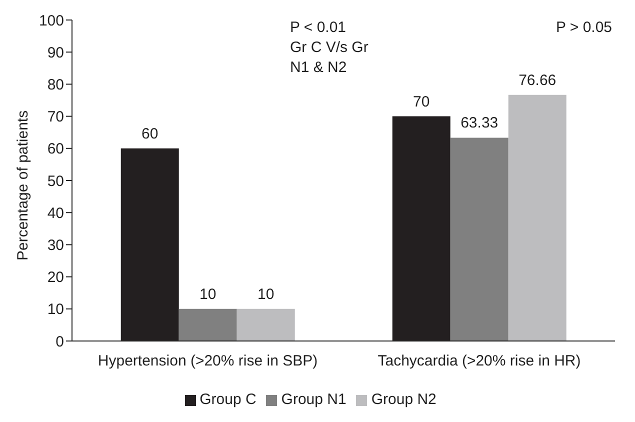  I want to click on data-label: 63.33, so click(479, 123).